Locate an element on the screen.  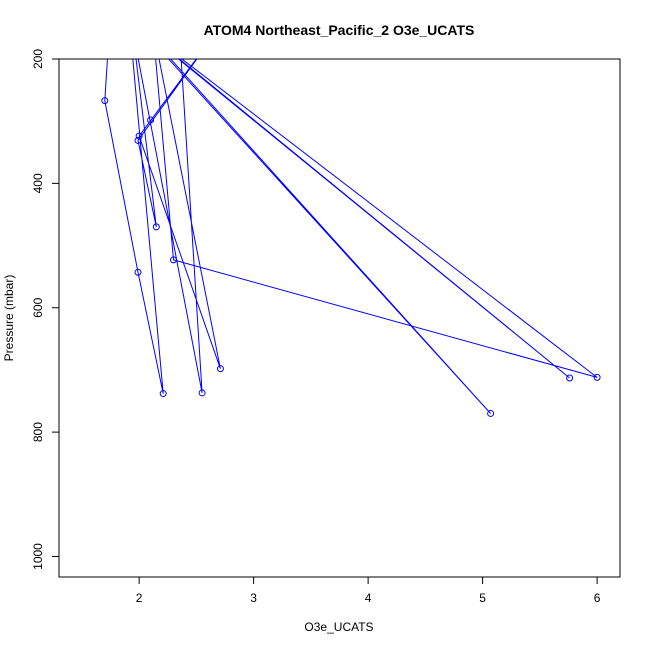
x-axis-label: O3e_UCATS is located at coordinates (338, 627).